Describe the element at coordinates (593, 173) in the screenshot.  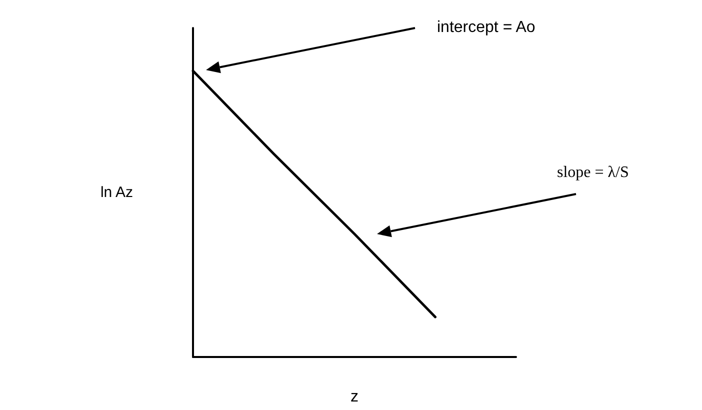
I see `text: slope = λ/S` at that location.